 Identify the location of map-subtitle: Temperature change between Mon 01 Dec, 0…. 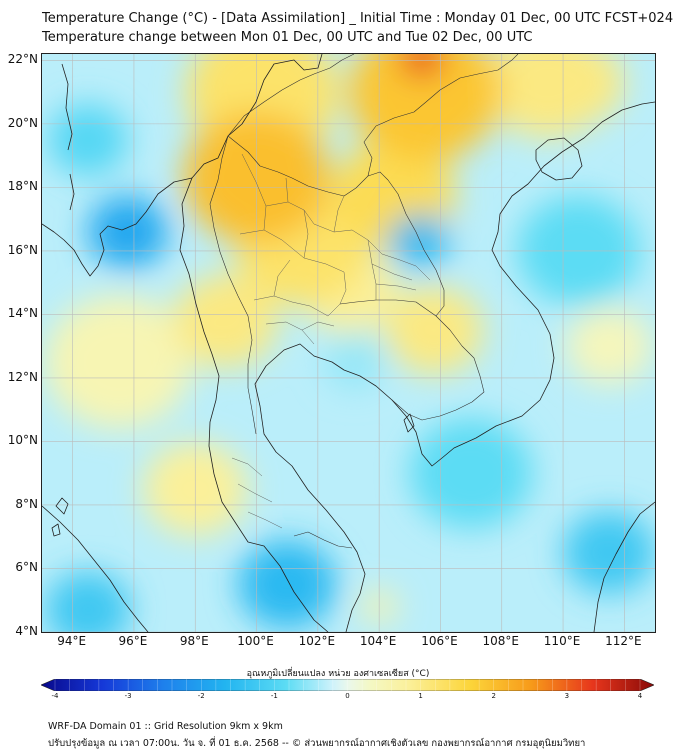
(287, 37).